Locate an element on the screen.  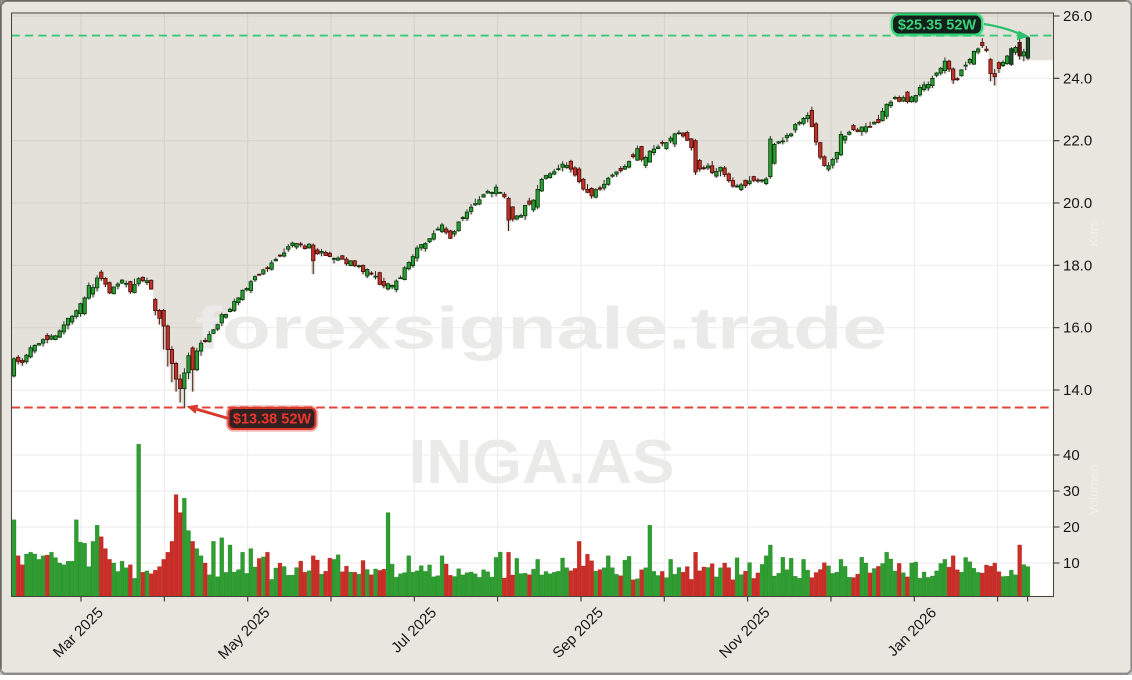
svg-text: 14.0 is located at coordinates (1077, 390).